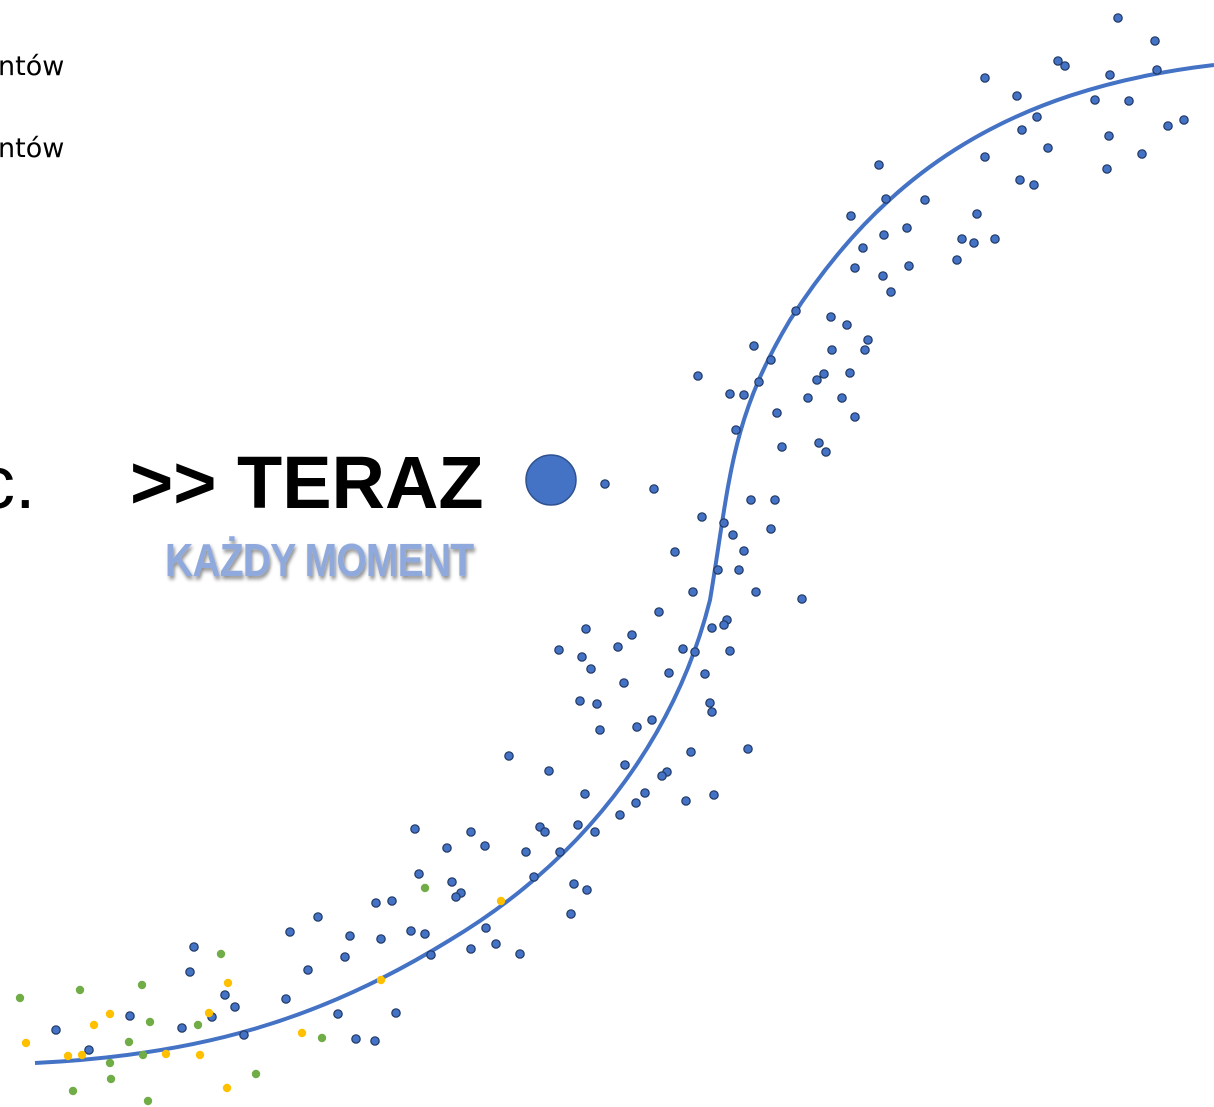 The image size is (1214, 1107). What do you see at coordinates (18, 482) in the screenshot?
I see `headline-prefix: c.` at bounding box center [18, 482].